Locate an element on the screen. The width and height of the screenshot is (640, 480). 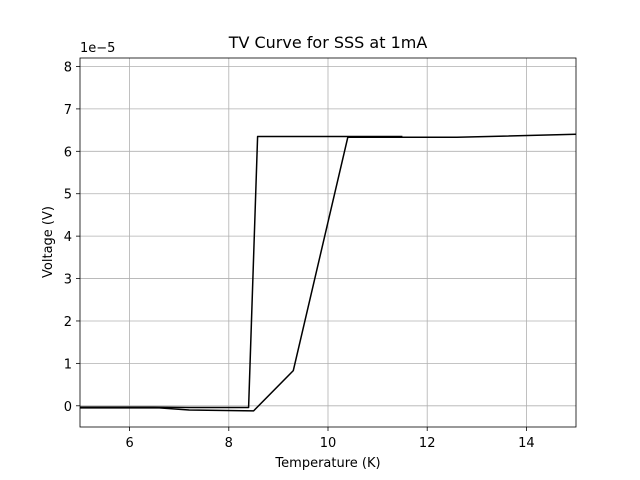
y-offset-text: 1e−5 is located at coordinates (97, 48).